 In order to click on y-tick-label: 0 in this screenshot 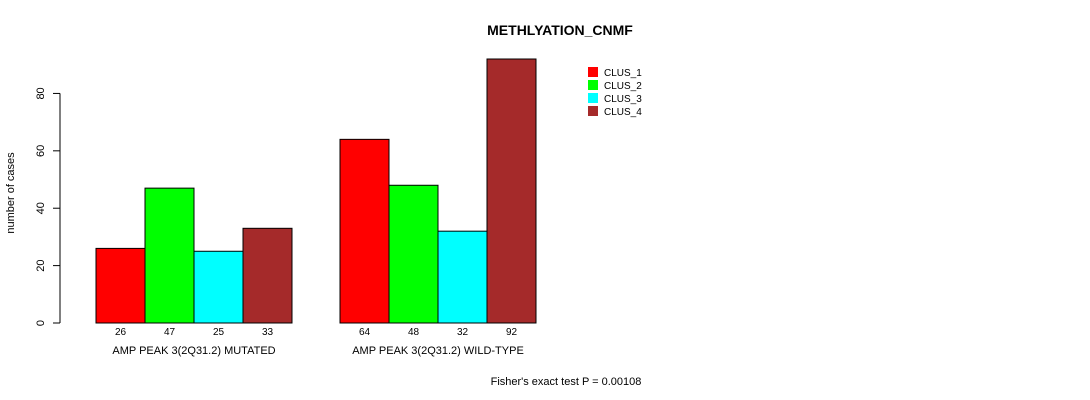, I will do `click(41, 323)`.